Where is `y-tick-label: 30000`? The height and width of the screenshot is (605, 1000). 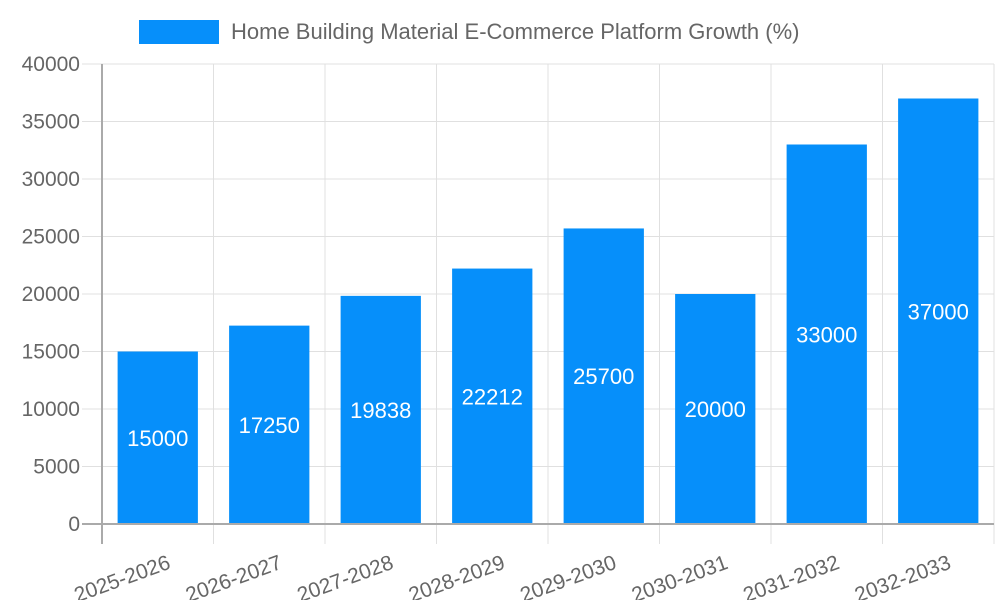 y-tick-label: 30000 is located at coordinates (51, 179).